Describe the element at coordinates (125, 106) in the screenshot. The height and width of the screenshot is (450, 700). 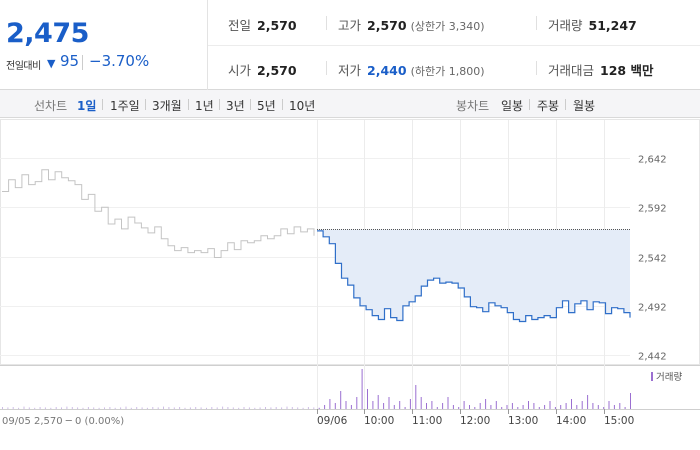
I see `period-1w: 1주일` at that location.